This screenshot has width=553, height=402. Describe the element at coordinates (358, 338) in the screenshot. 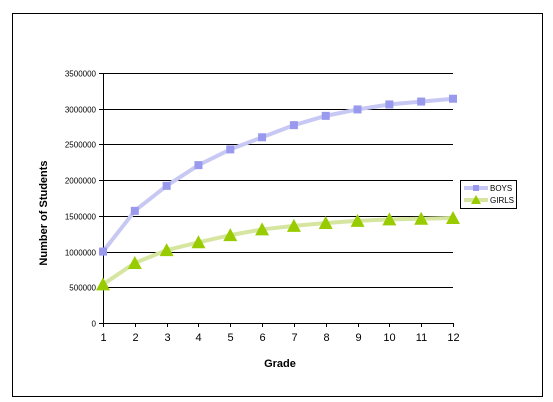

I see `x-tick-label: 9` at that location.